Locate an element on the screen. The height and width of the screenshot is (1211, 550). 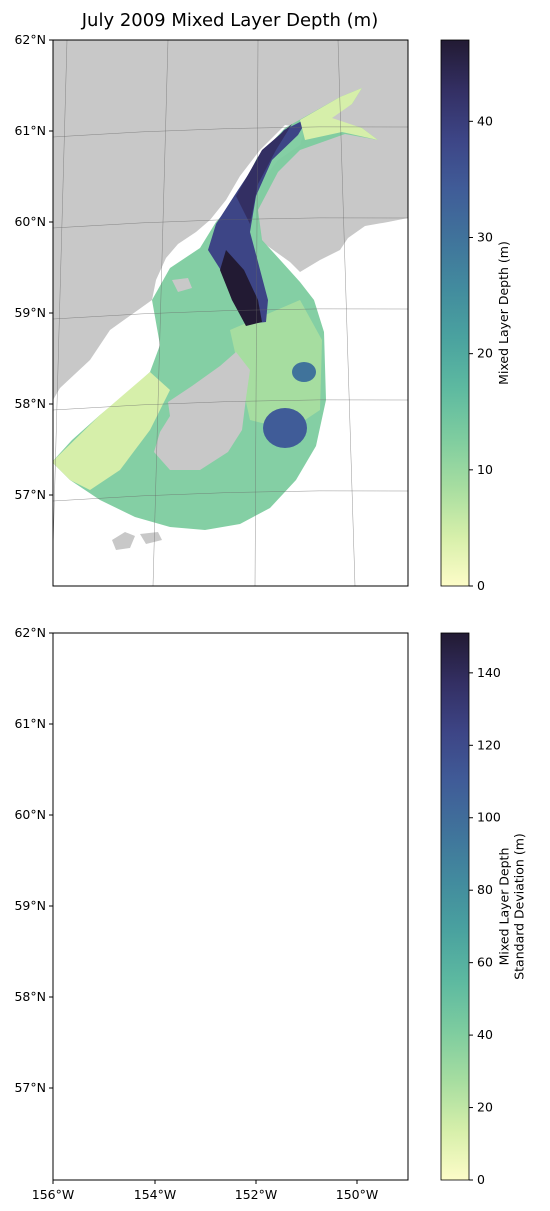
colorbar-label: Standard Deviation (m) is located at coordinates (519, 906).